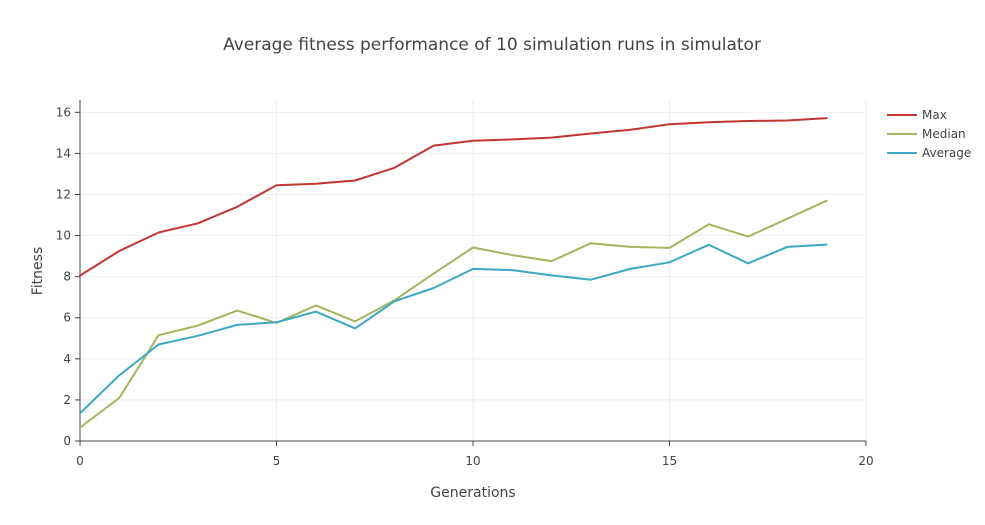 Image resolution: width=985 pixels, height=525 pixels. Describe the element at coordinates (67, 400) in the screenshot. I see `y-tick-label: 2` at that location.